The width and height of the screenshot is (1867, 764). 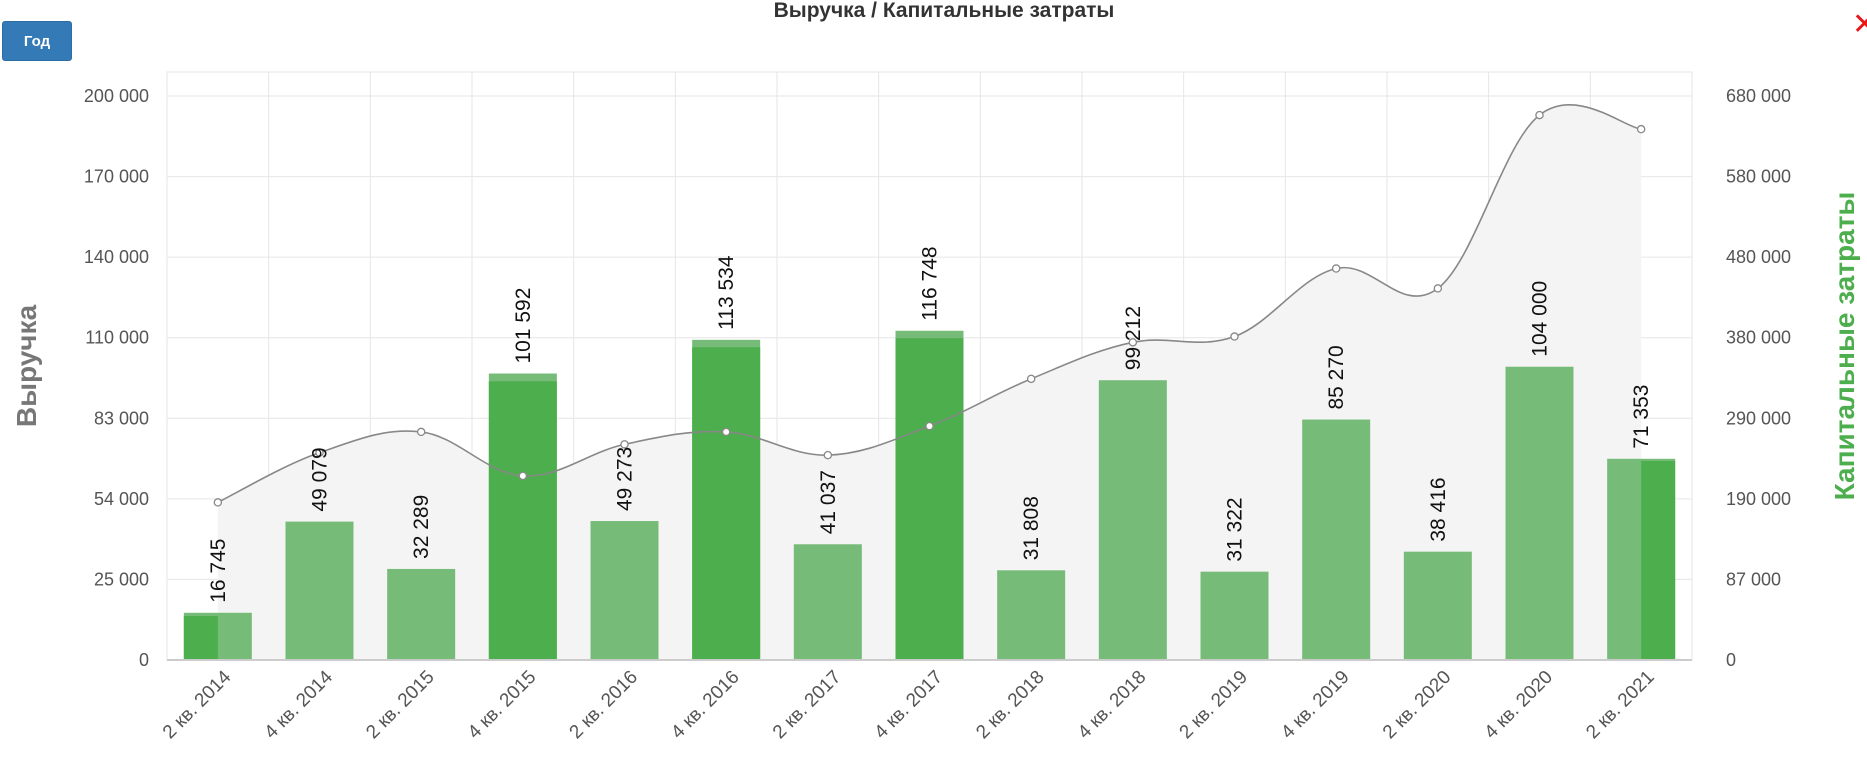 I want to click on revenue-data-label: 101 592, so click(x=523, y=326).